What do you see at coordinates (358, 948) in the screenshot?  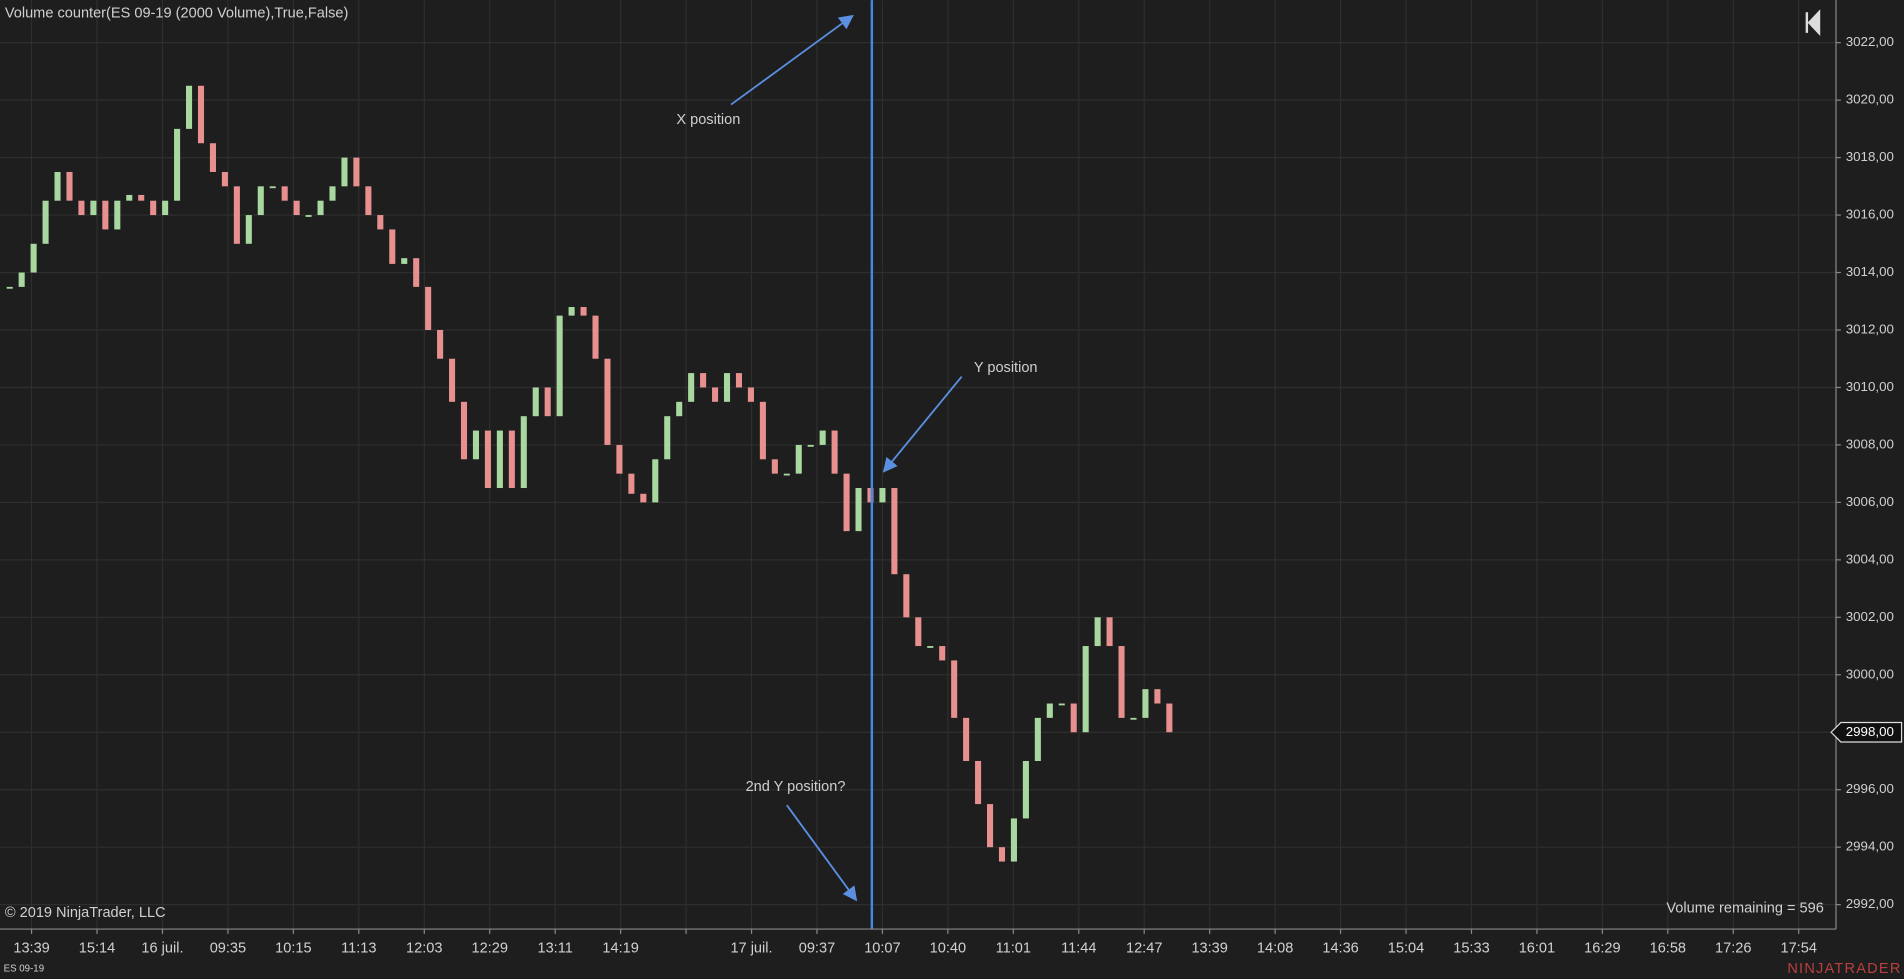 I see `x-tick-label: 11:13` at bounding box center [358, 948].